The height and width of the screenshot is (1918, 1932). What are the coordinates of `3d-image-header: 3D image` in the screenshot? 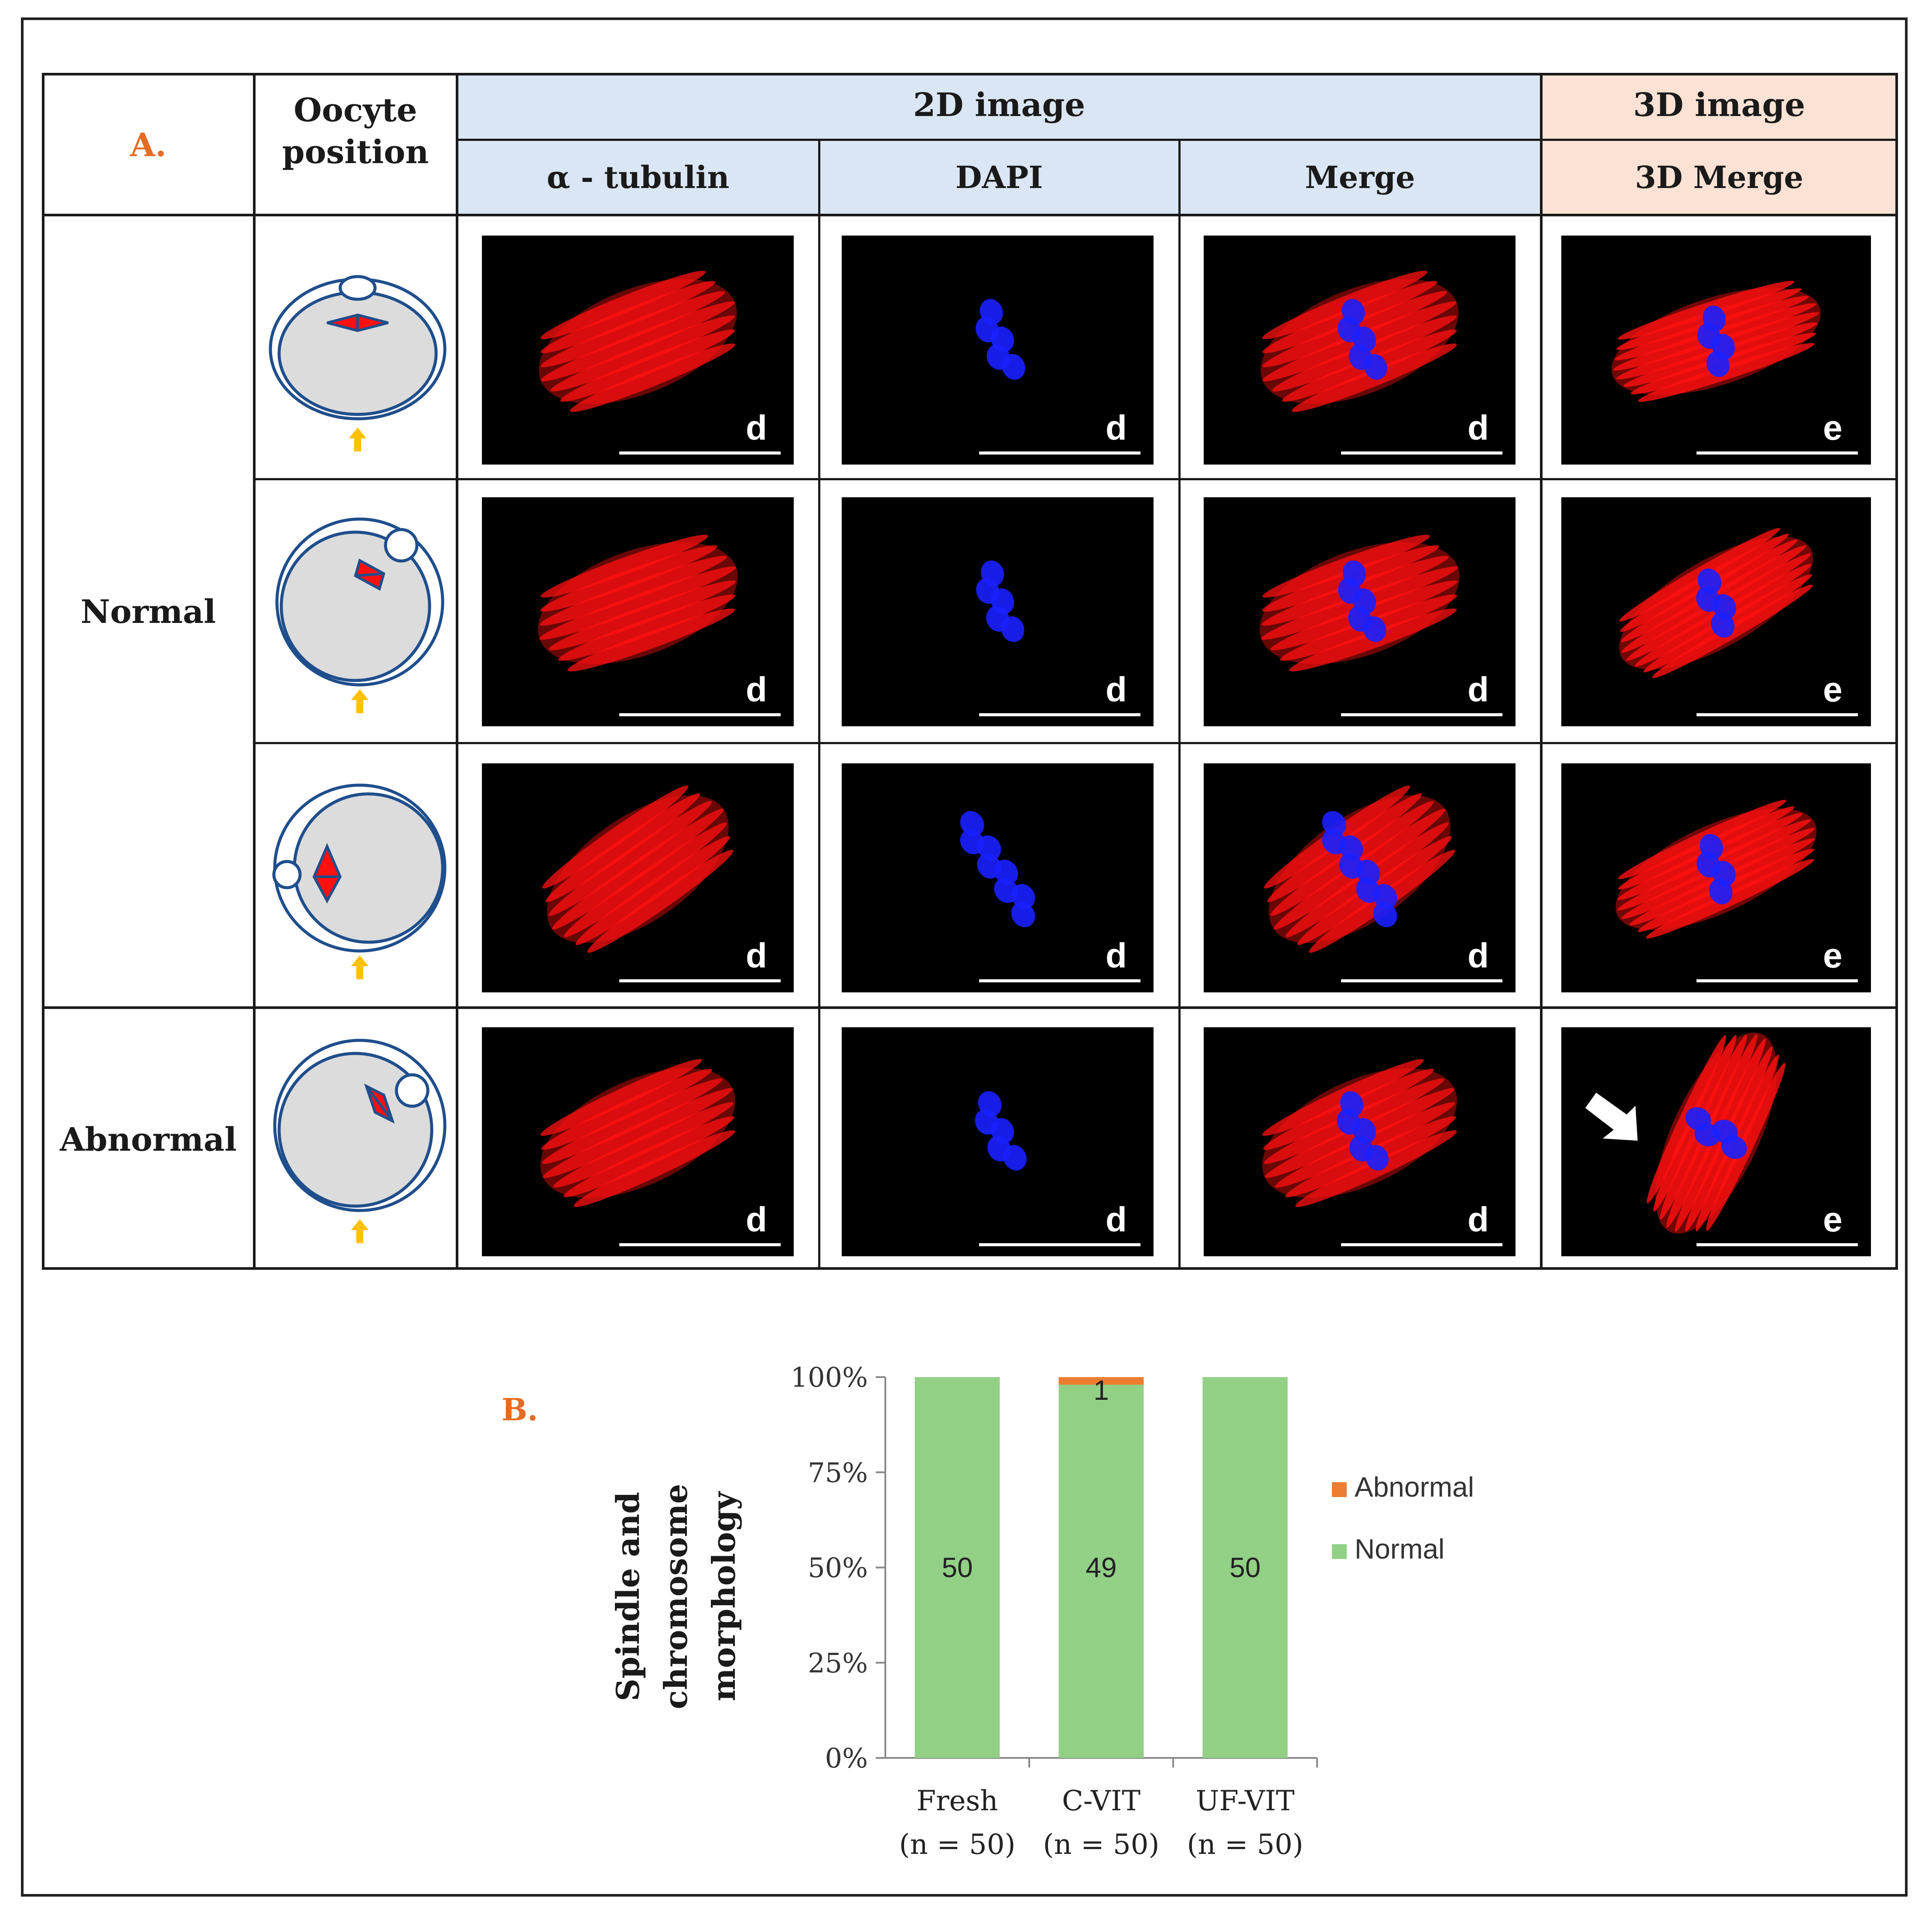 It's located at (1719, 105).